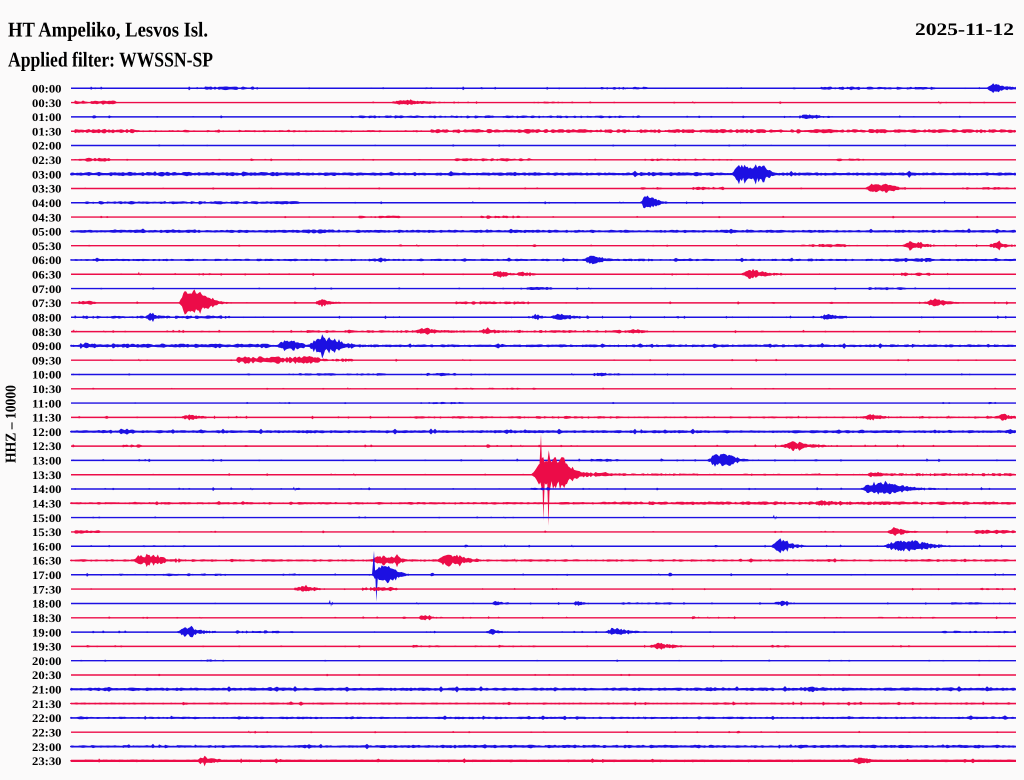  What do you see at coordinates (47, 748) in the screenshot?
I see `svg-text: 23:00` at bounding box center [47, 748].